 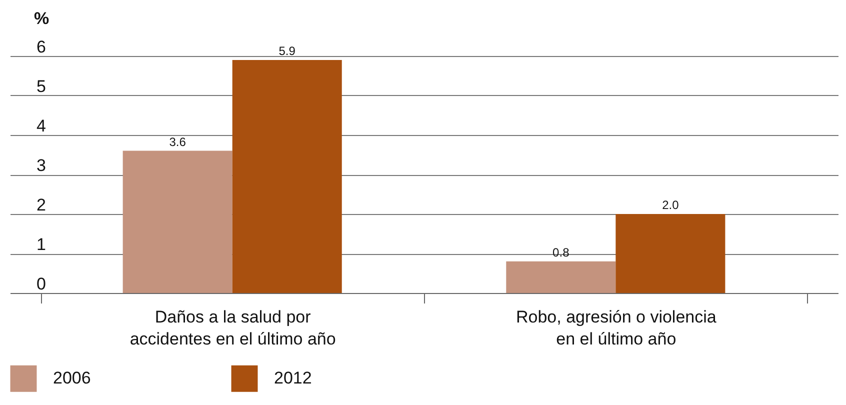 I want to click on y-tick-label: 2, so click(x=41, y=205).